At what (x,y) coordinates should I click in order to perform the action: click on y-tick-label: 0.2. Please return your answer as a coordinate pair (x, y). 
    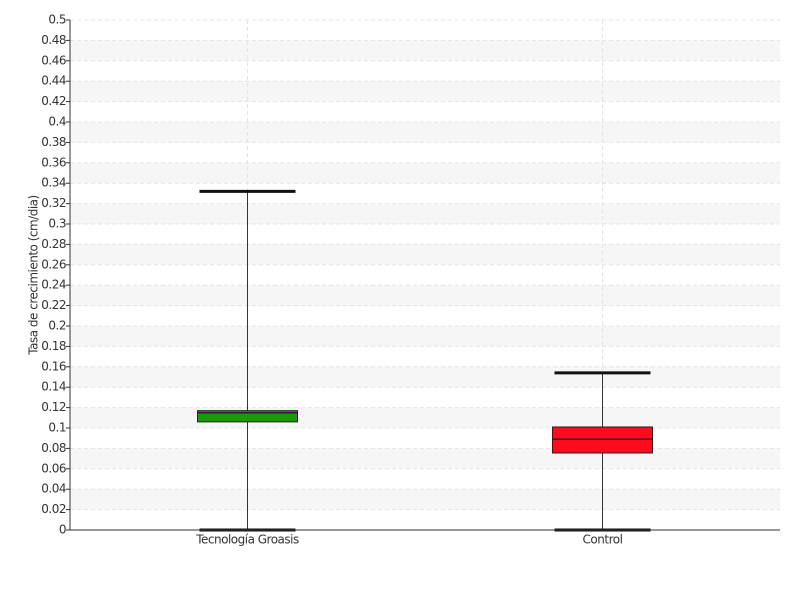
    Looking at the image, I should click on (57, 326).